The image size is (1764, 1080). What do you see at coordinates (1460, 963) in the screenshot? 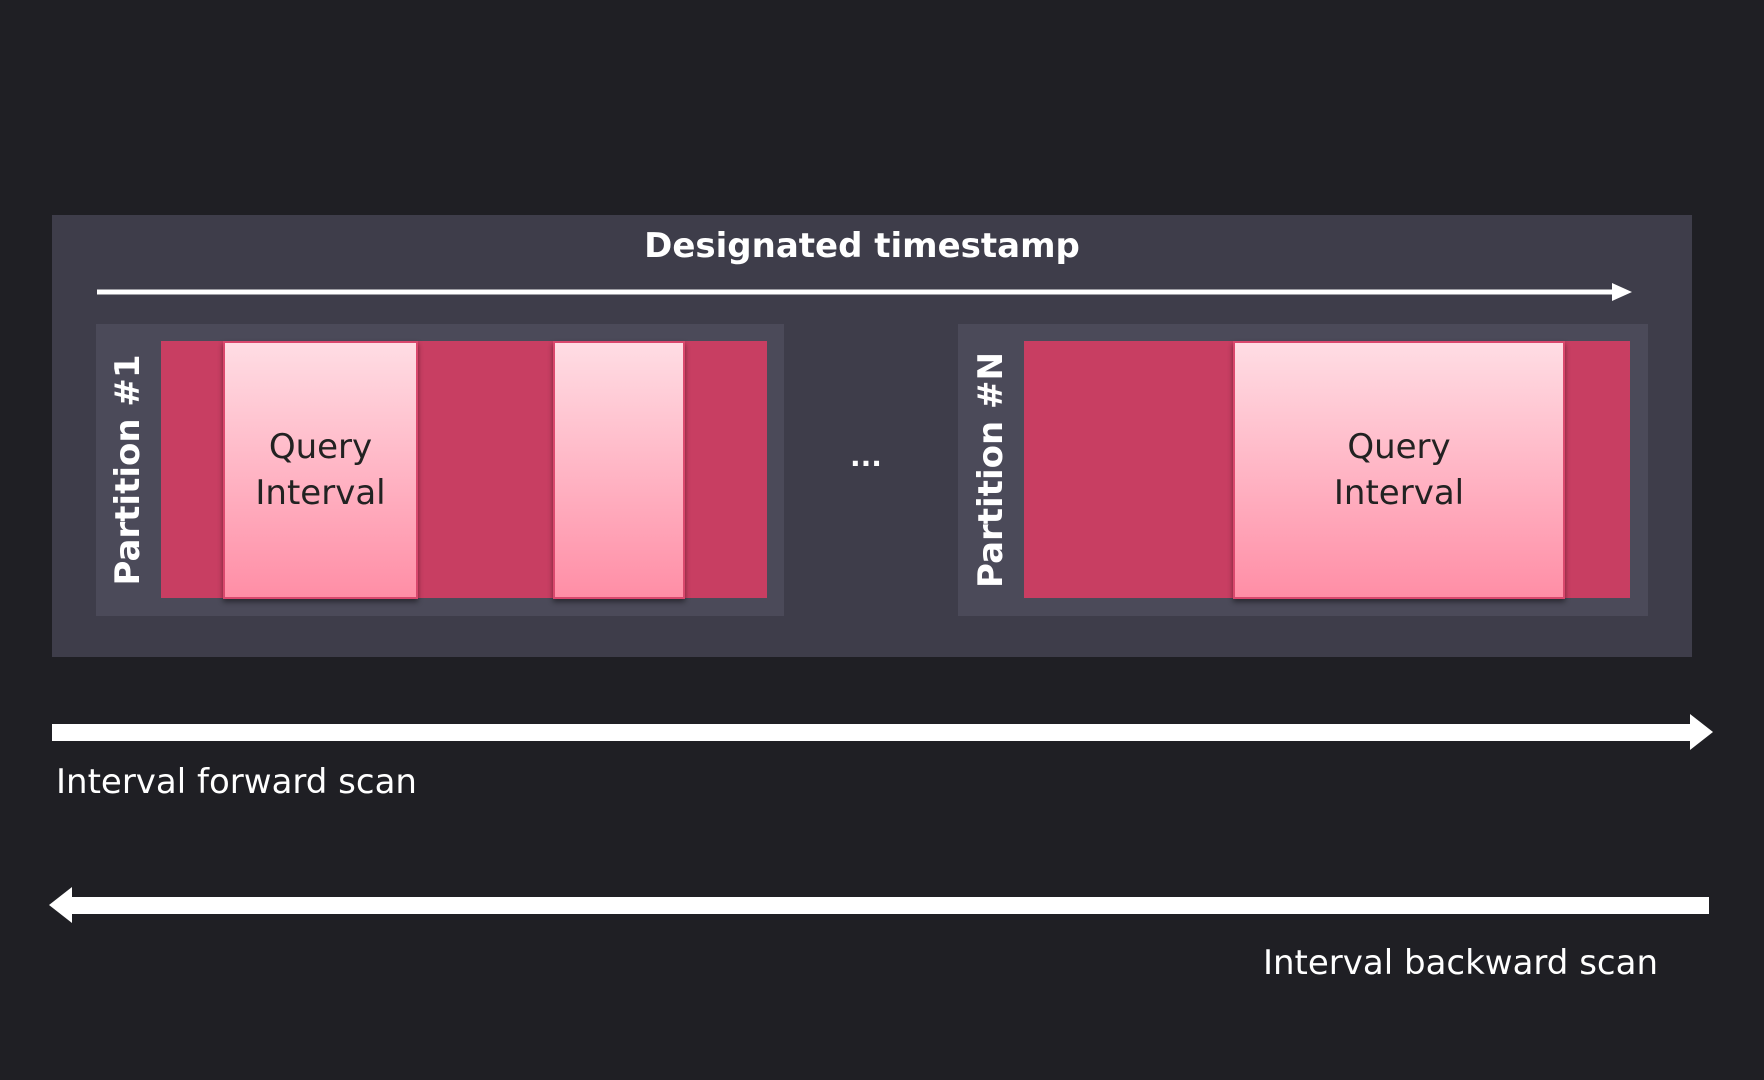
I see `backward-scan-label: Interval backward scan` at bounding box center [1460, 963].